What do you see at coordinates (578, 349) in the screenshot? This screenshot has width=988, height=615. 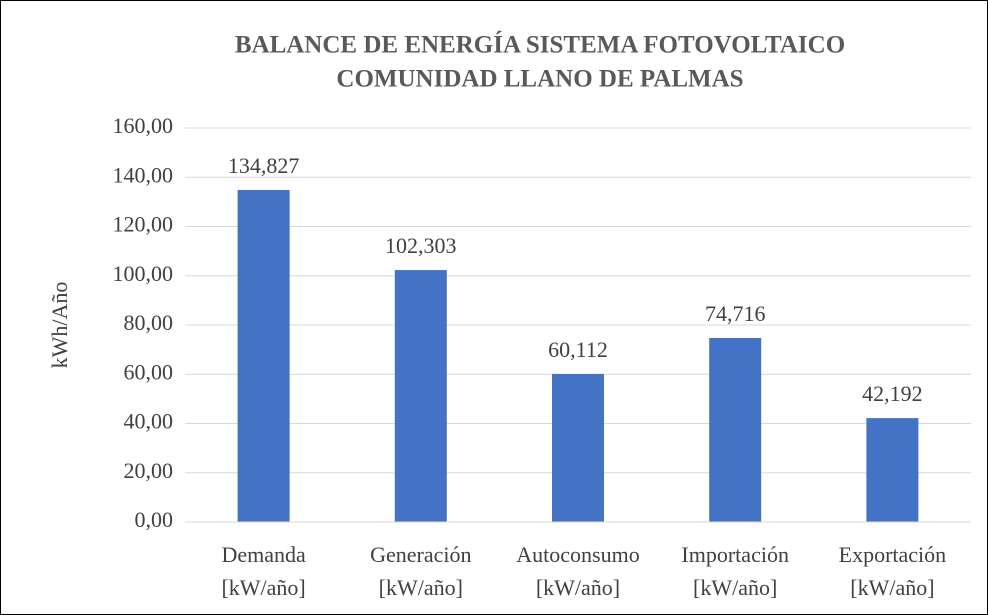 I see `data-label: 60,112` at bounding box center [578, 349].